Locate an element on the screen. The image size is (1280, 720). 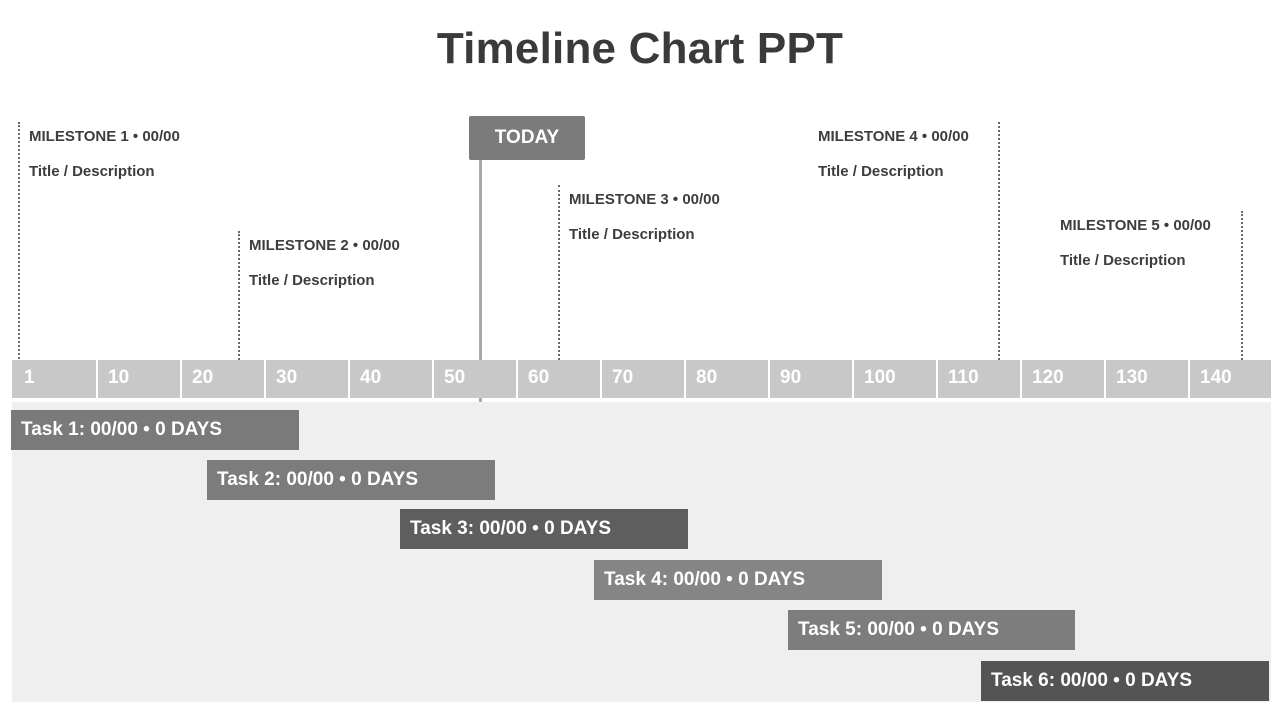
milestone-label: MILESTONE 4 • 00/00 is located at coordinates (893, 136).